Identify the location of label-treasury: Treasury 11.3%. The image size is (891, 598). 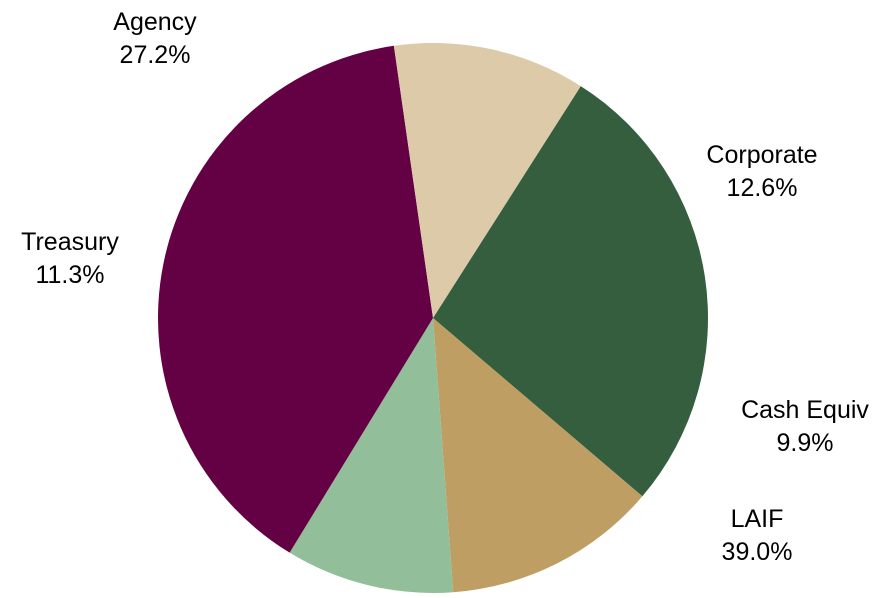
(70, 258).